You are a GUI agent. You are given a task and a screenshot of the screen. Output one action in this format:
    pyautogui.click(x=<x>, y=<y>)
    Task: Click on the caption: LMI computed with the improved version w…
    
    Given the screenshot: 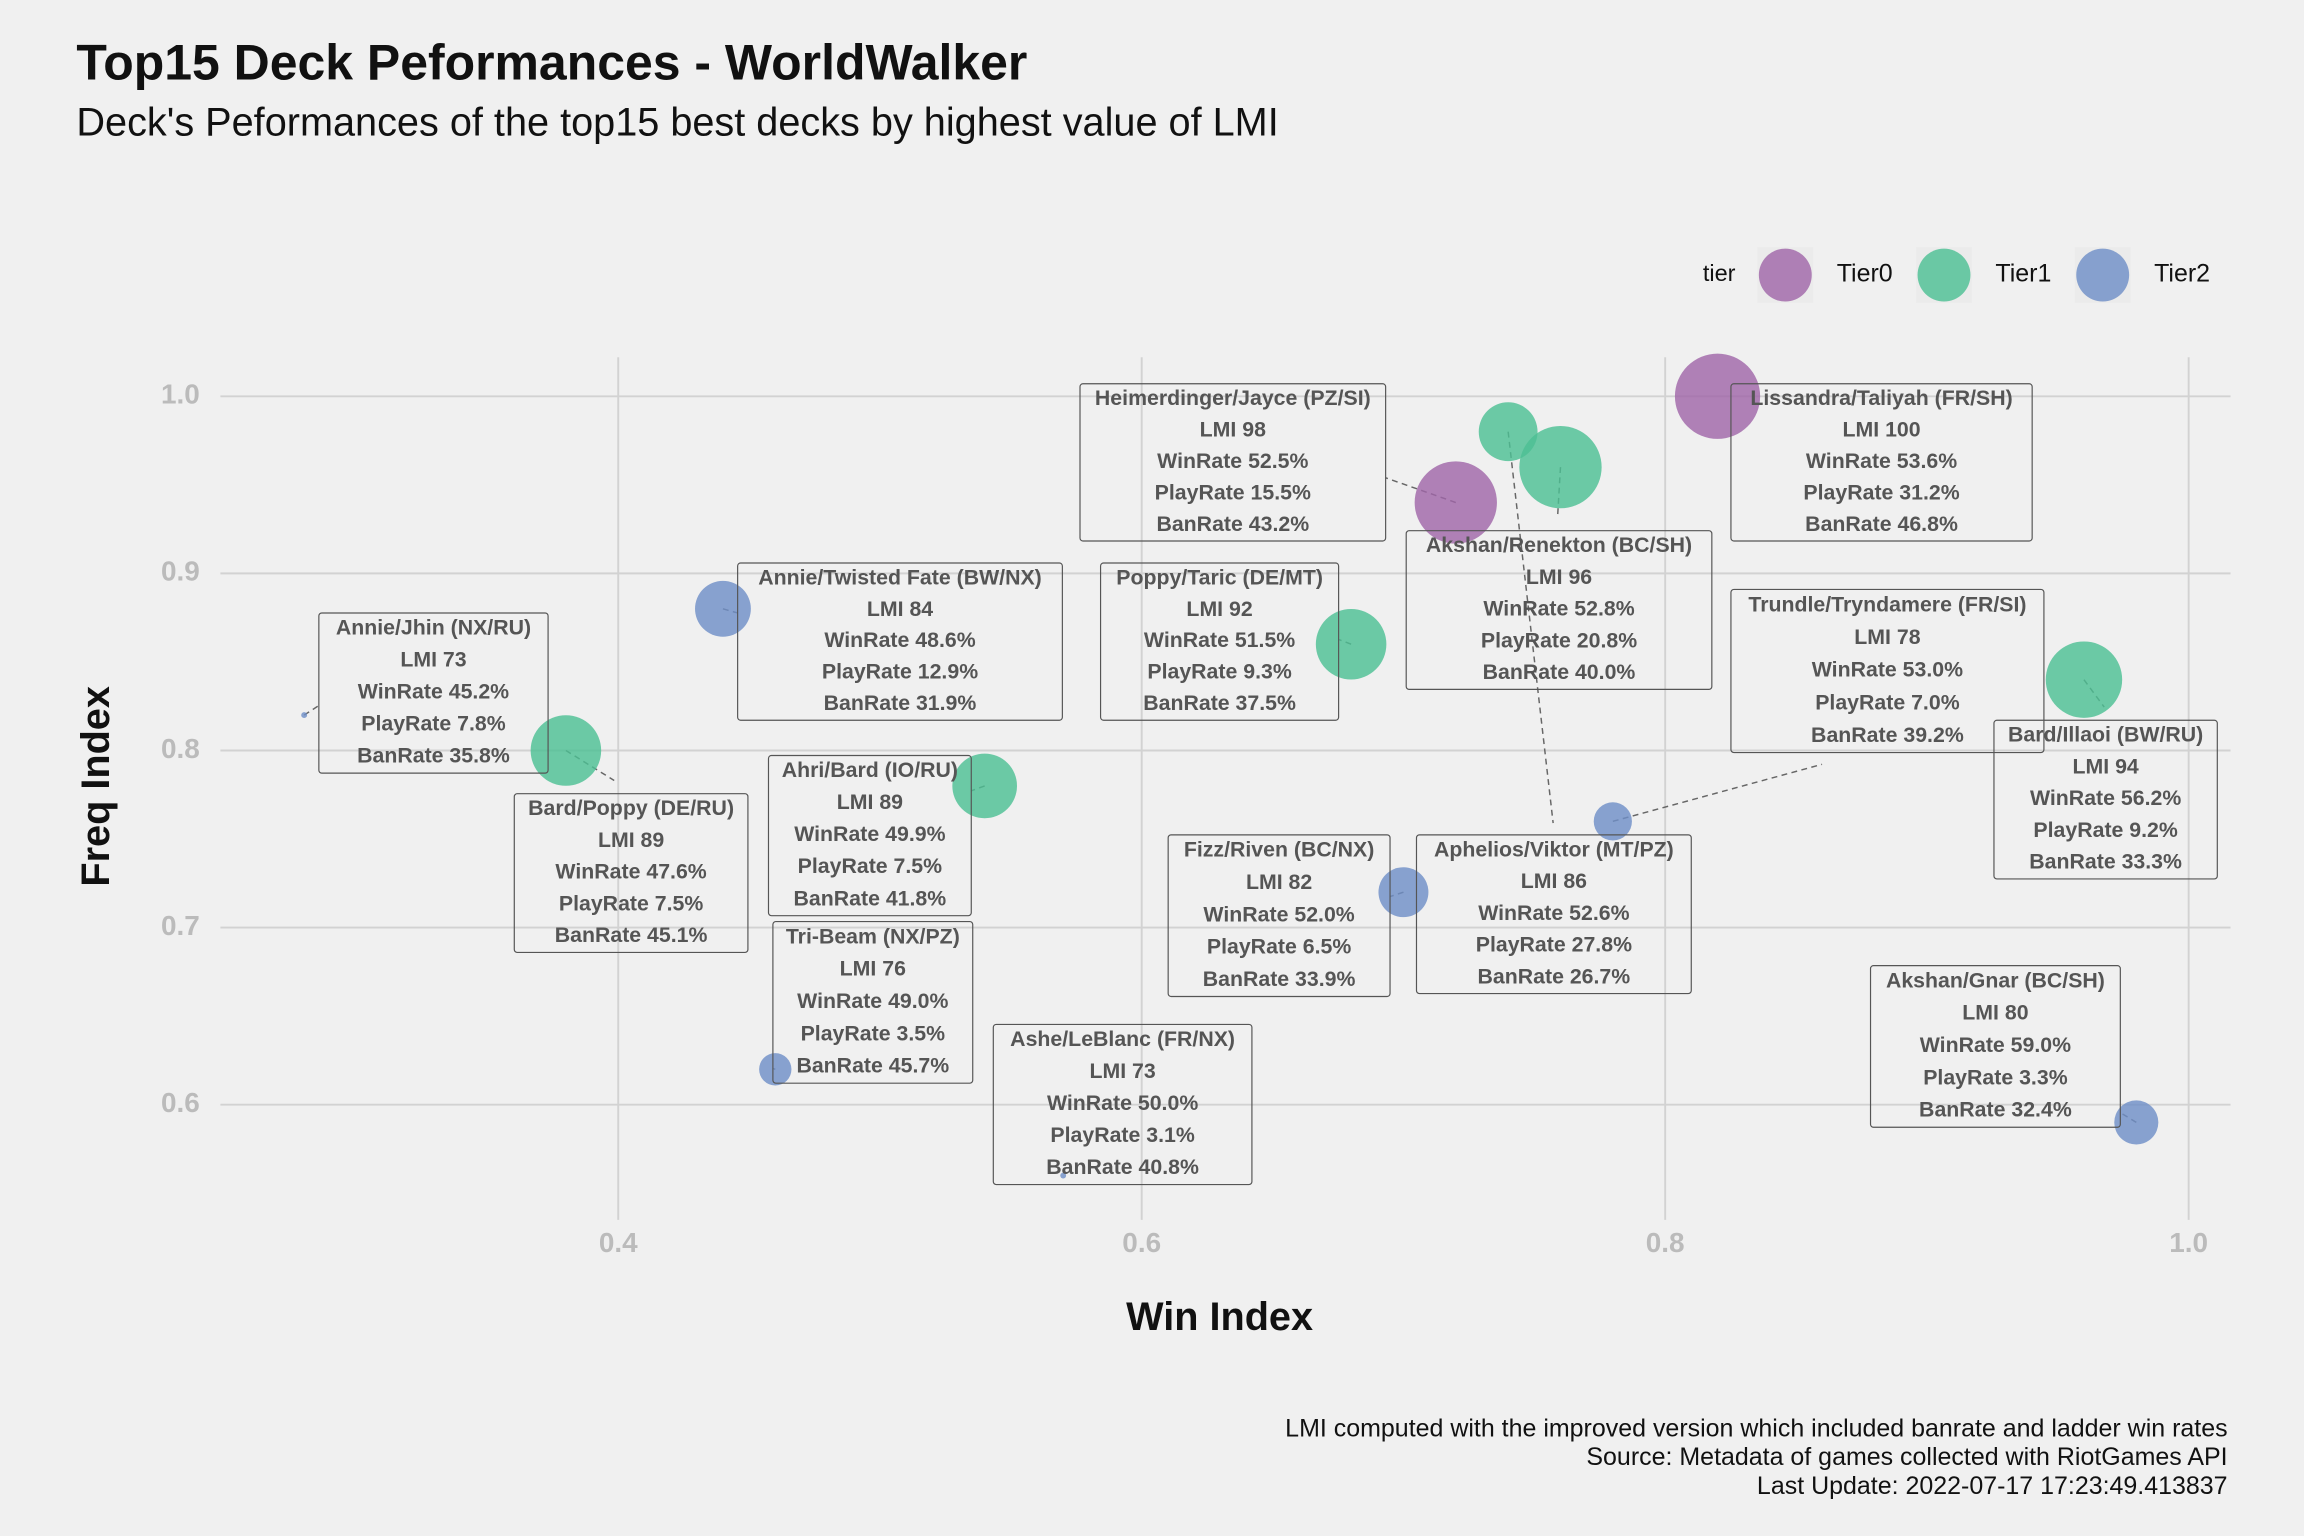 What is the action you would take?
    pyautogui.click(x=1756, y=1457)
    